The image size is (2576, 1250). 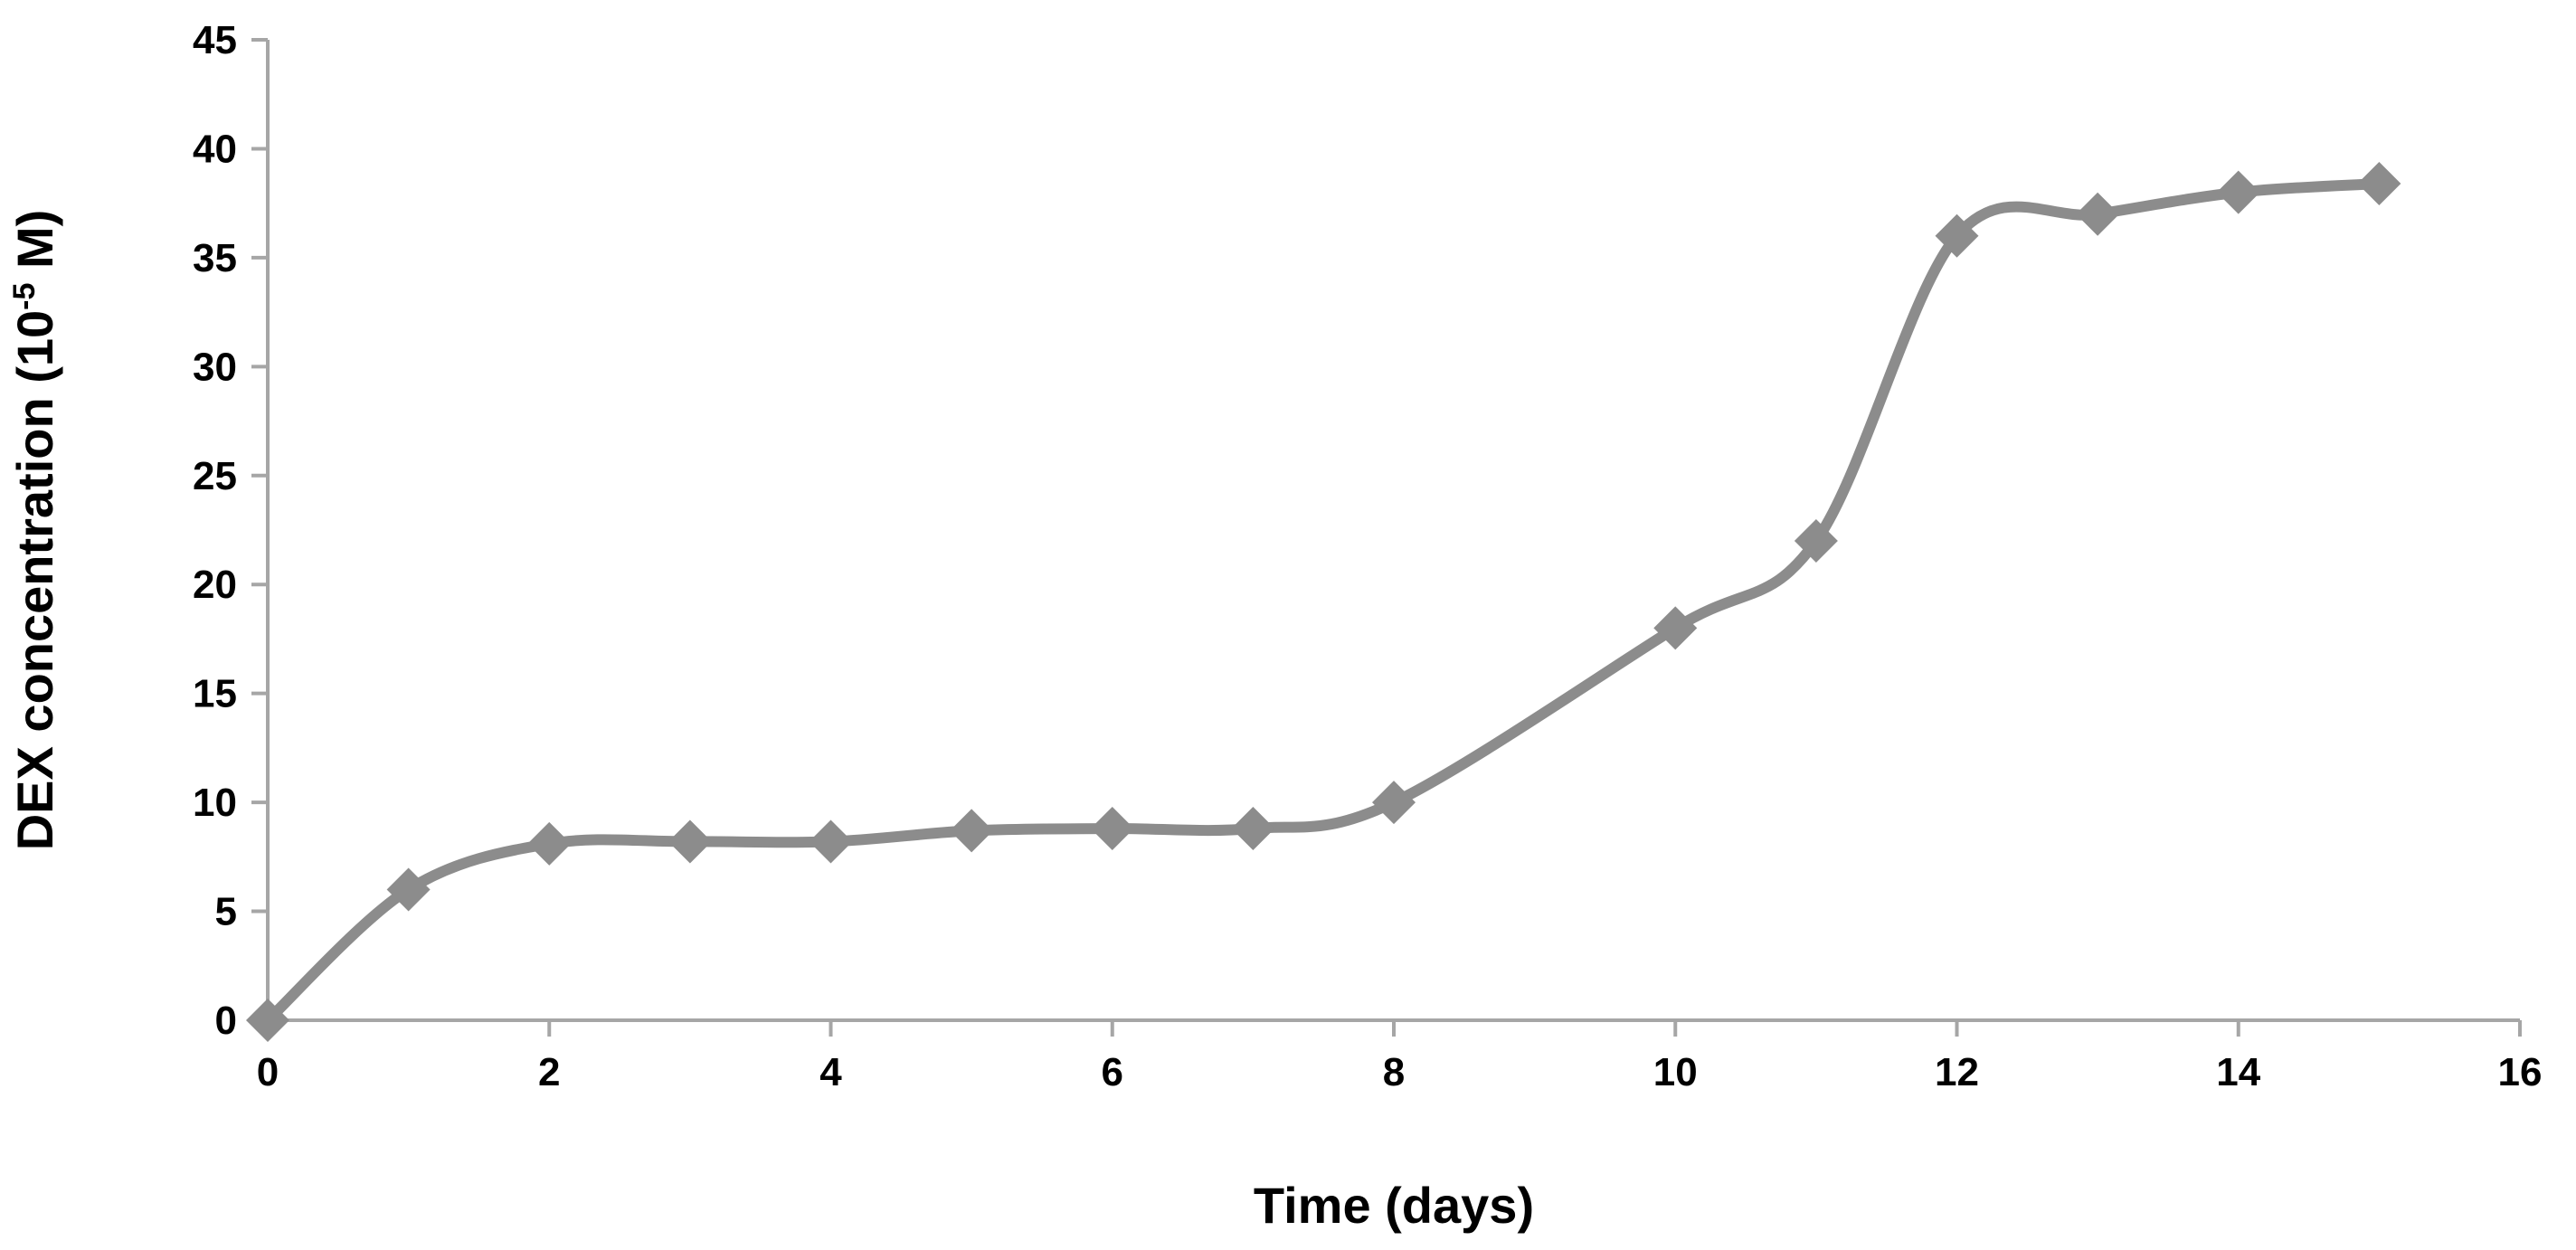 I want to click on y-tick-label: 35, so click(x=215, y=258).